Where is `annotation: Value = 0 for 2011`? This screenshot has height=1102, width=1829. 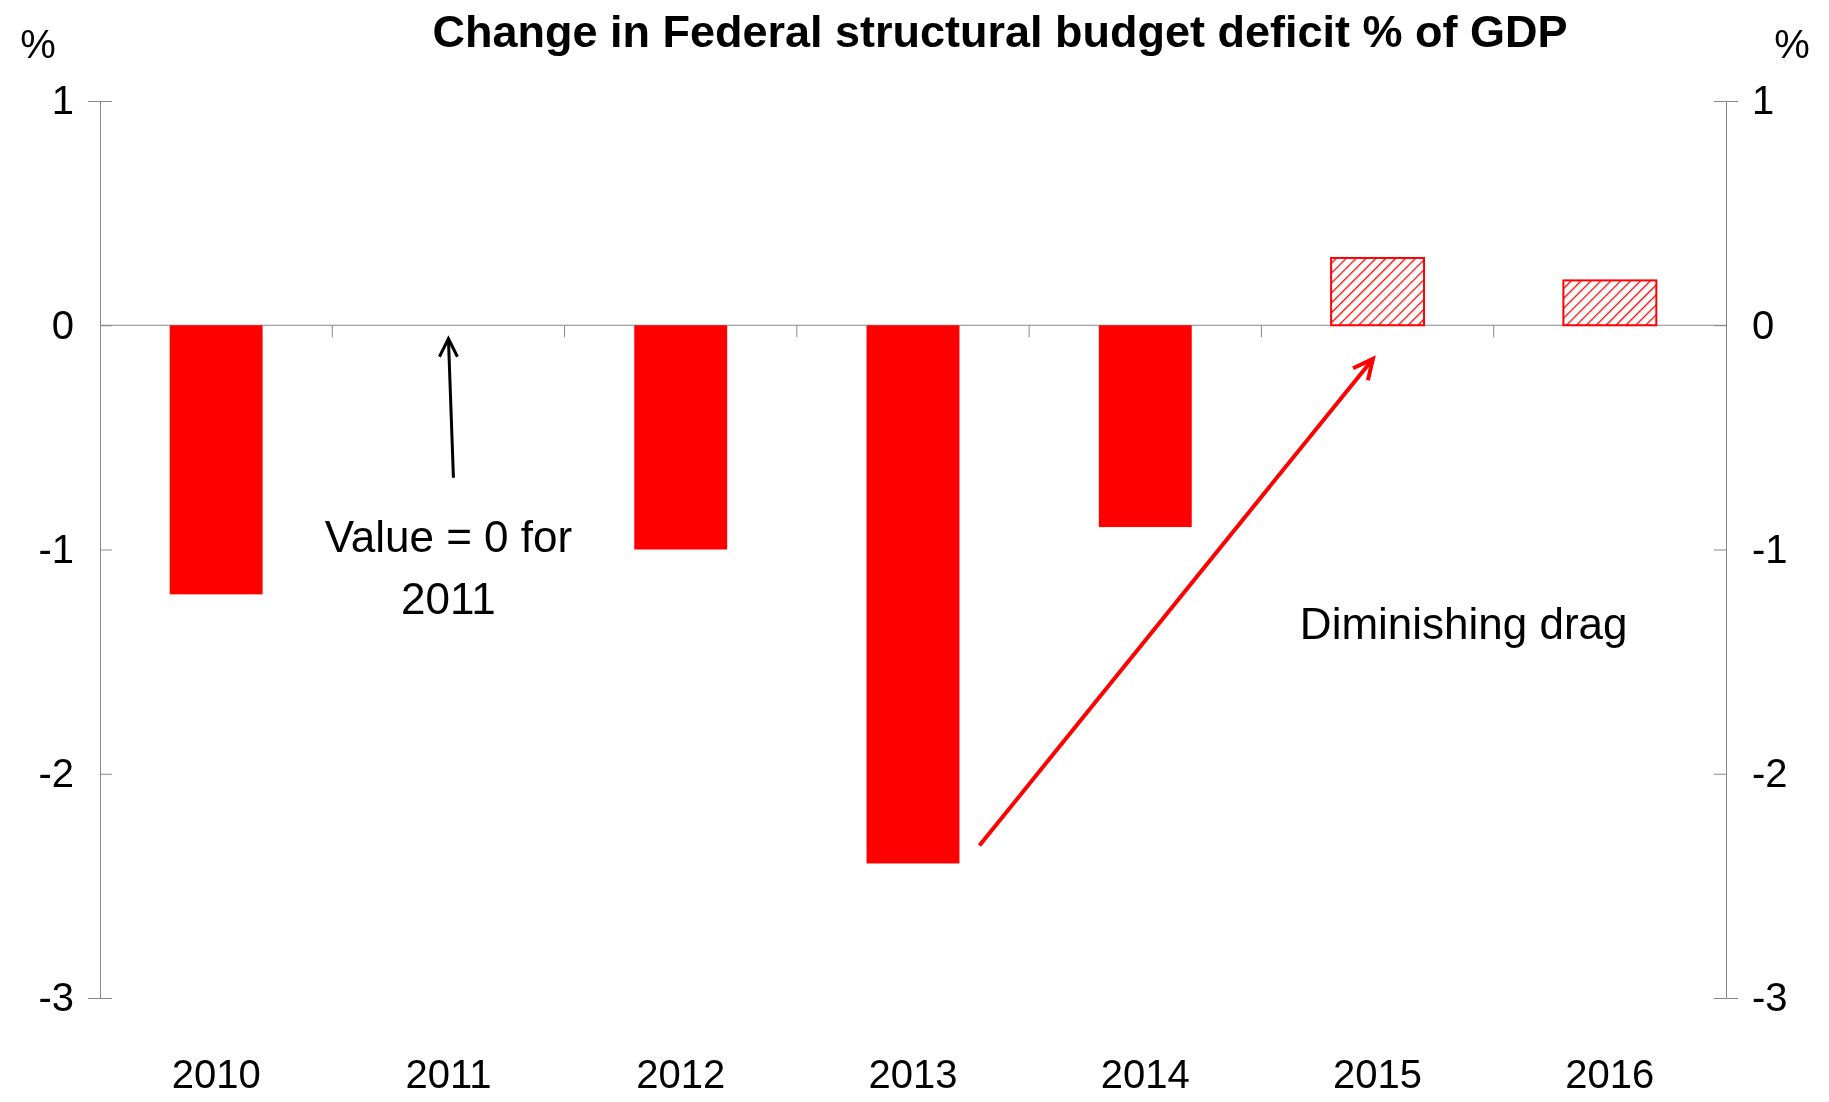
annotation: Value = 0 for 2011 is located at coordinates (448, 568).